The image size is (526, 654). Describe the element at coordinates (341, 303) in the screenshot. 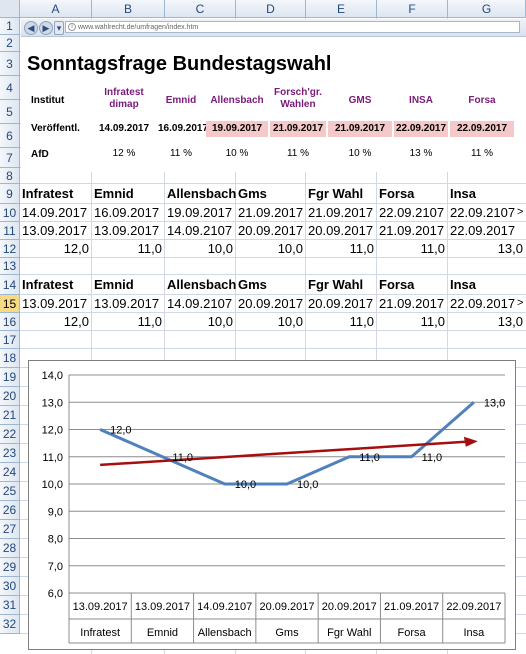

I see `cell-e15: 20.09.2017` at that location.